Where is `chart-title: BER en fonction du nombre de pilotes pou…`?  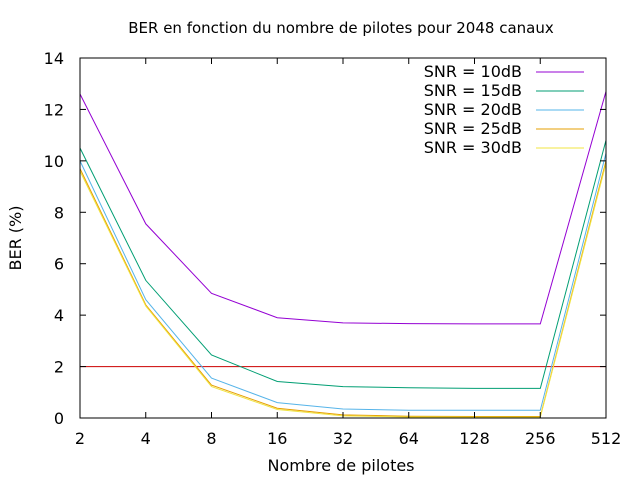 chart-title: BER en fonction du nombre de pilotes pou… is located at coordinates (341, 28).